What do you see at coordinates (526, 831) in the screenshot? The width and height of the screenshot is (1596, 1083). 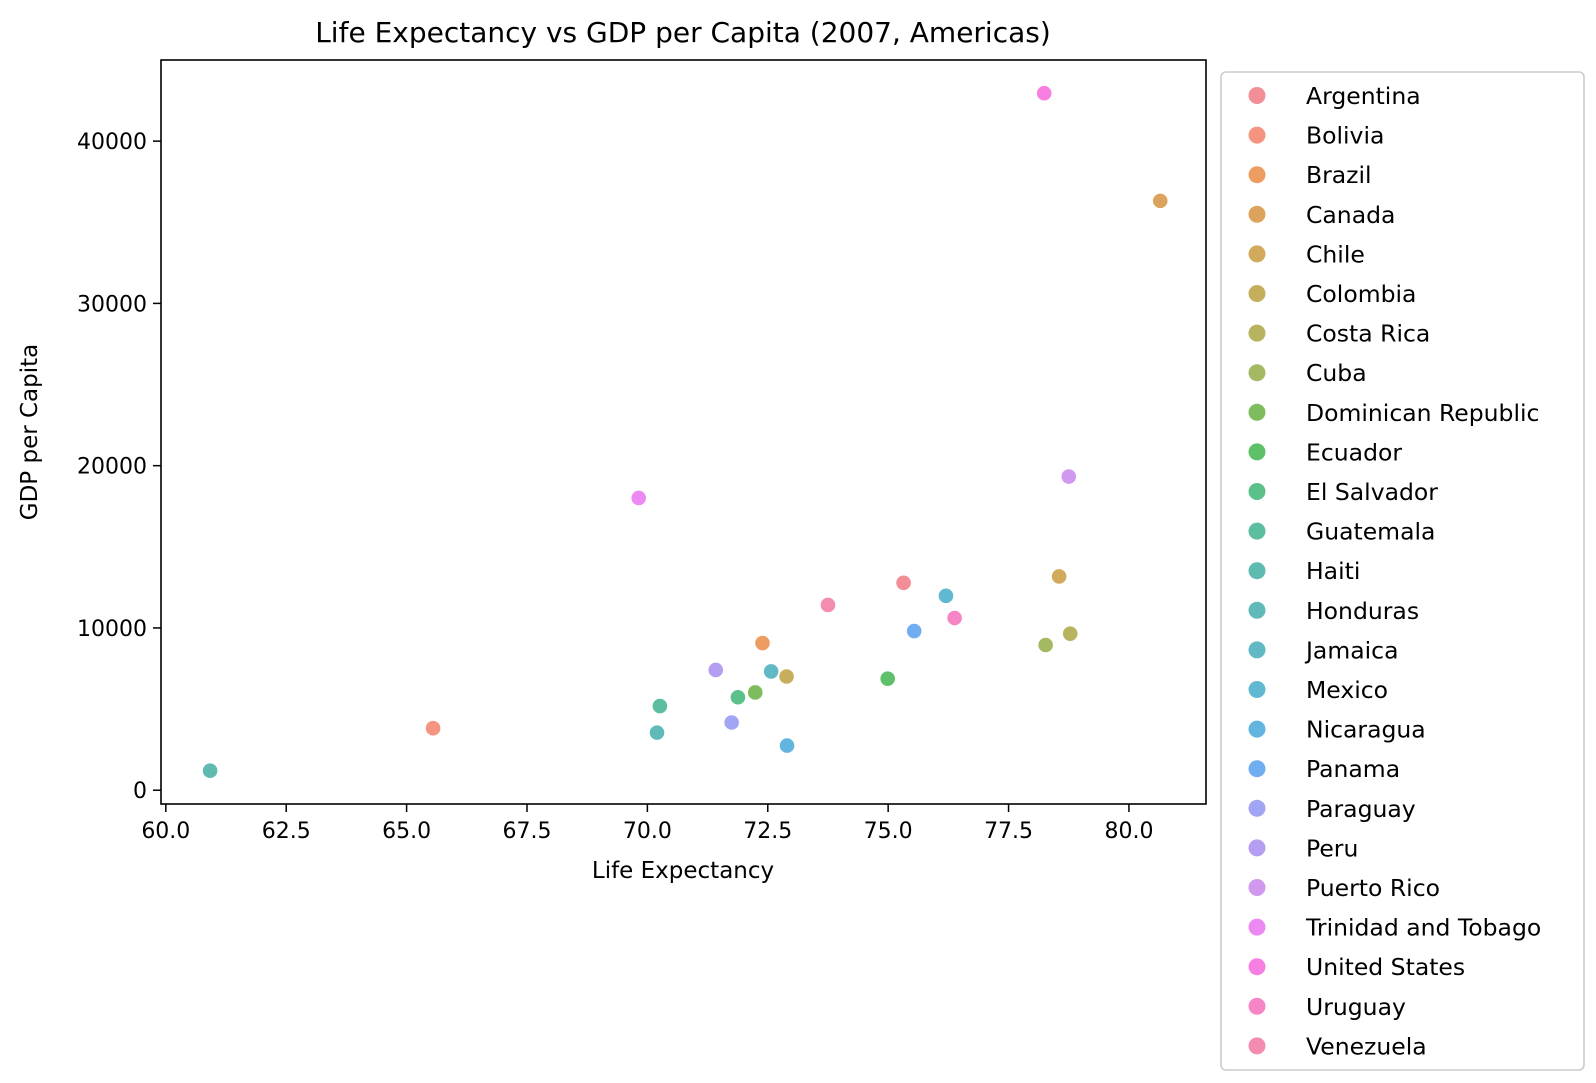 I see `x-tick-label: 67.5` at bounding box center [526, 831].